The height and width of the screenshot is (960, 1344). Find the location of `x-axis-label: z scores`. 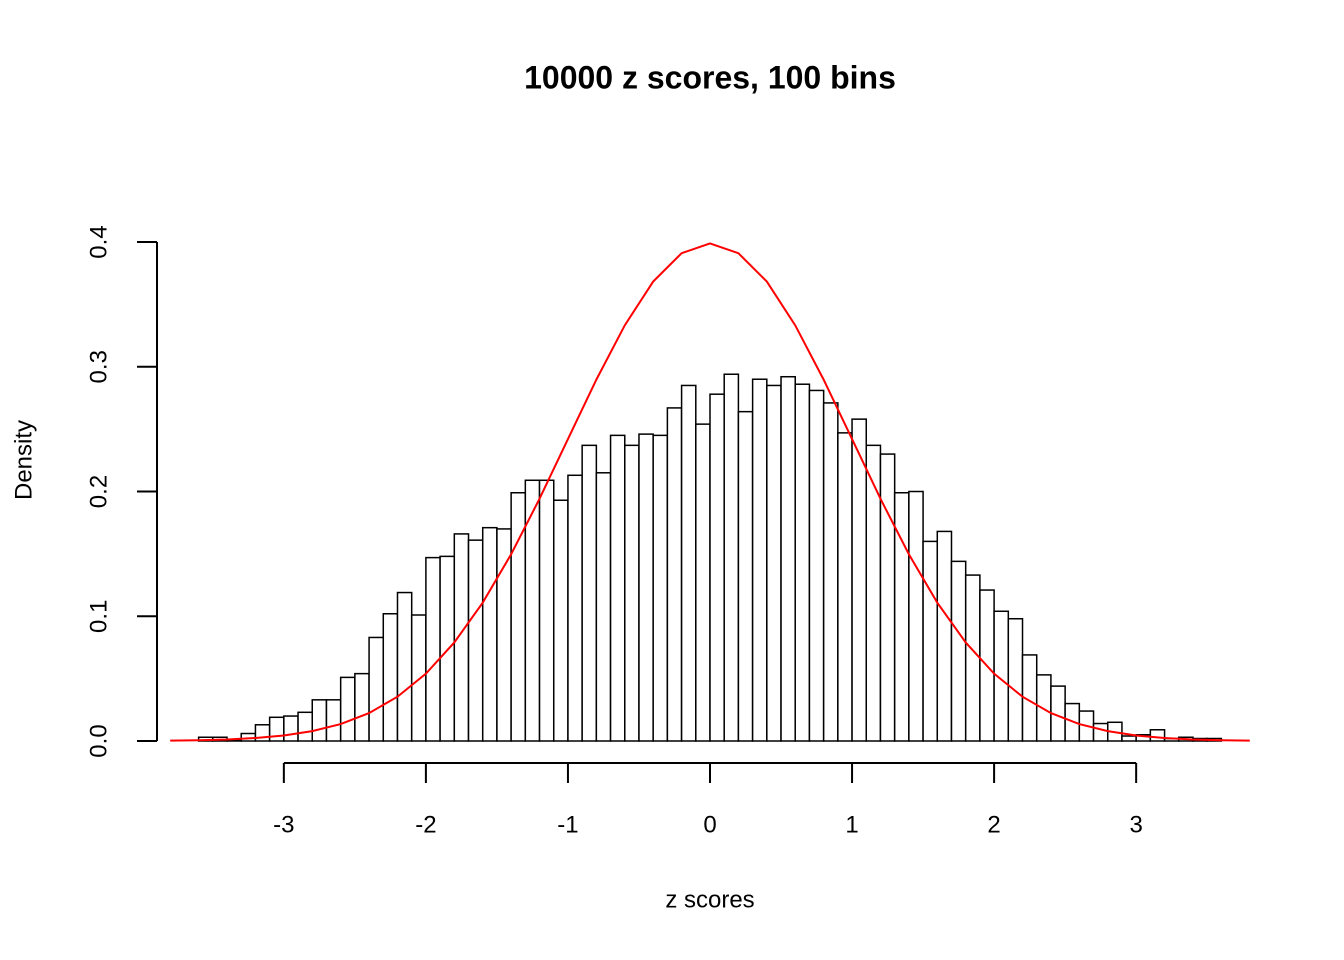

x-axis-label: z scores is located at coordinates (709, 899).